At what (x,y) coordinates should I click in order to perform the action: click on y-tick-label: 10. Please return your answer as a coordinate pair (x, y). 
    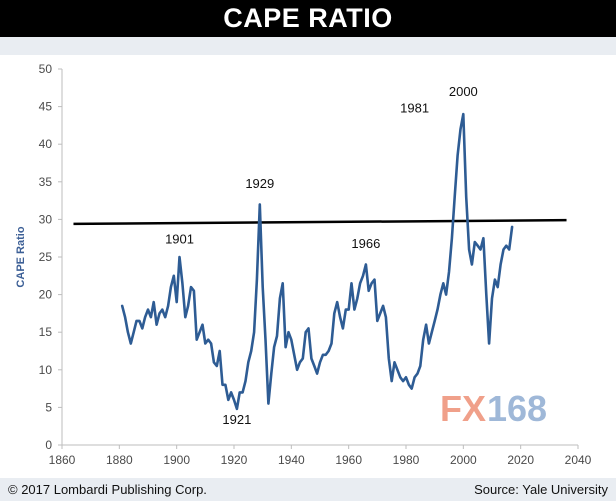
    Looking at the image, I should click on (46, 370).